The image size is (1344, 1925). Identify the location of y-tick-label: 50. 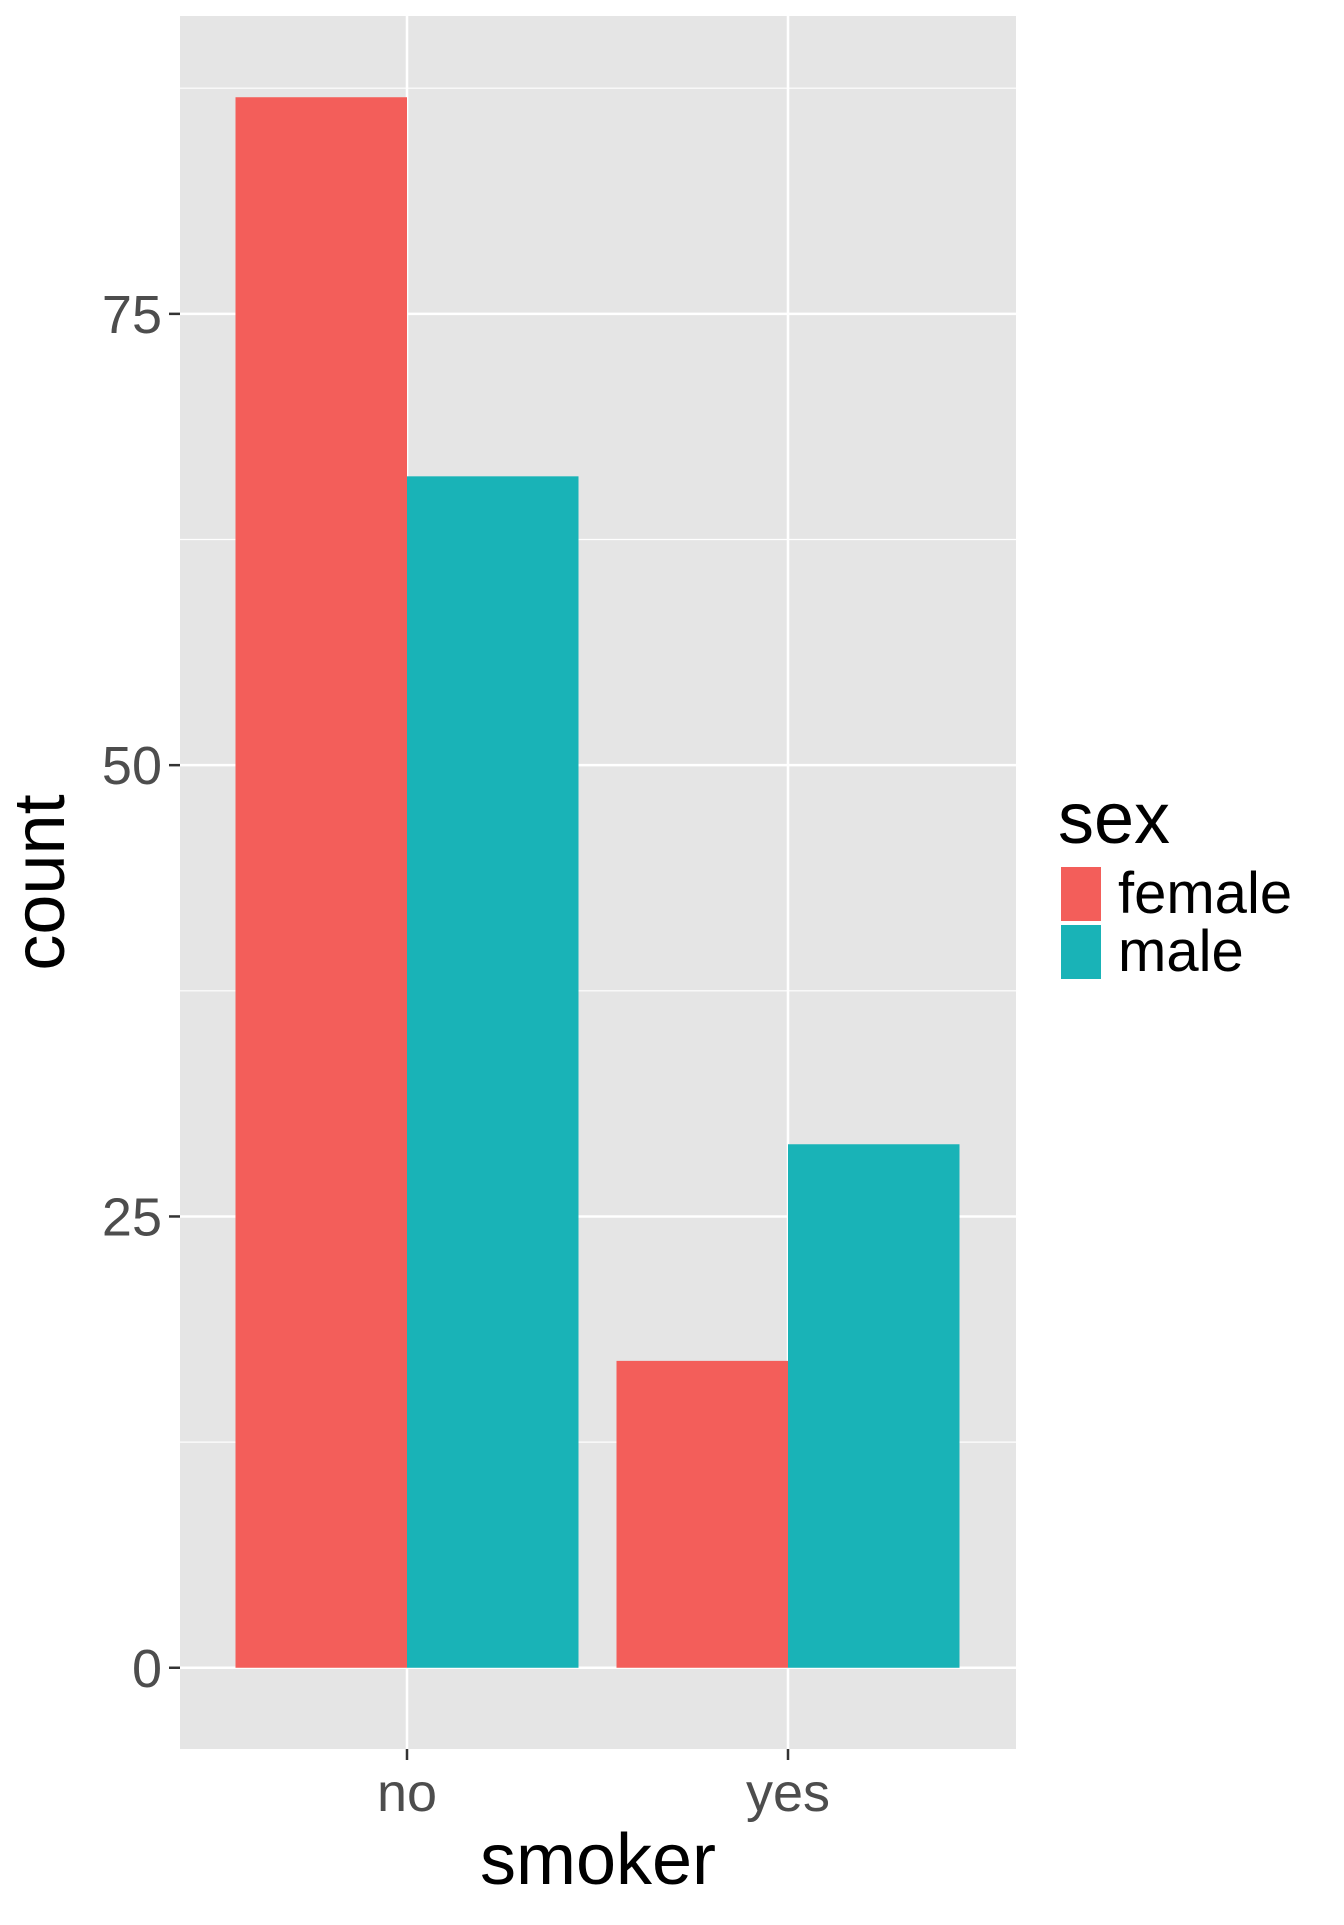
(132, 766).